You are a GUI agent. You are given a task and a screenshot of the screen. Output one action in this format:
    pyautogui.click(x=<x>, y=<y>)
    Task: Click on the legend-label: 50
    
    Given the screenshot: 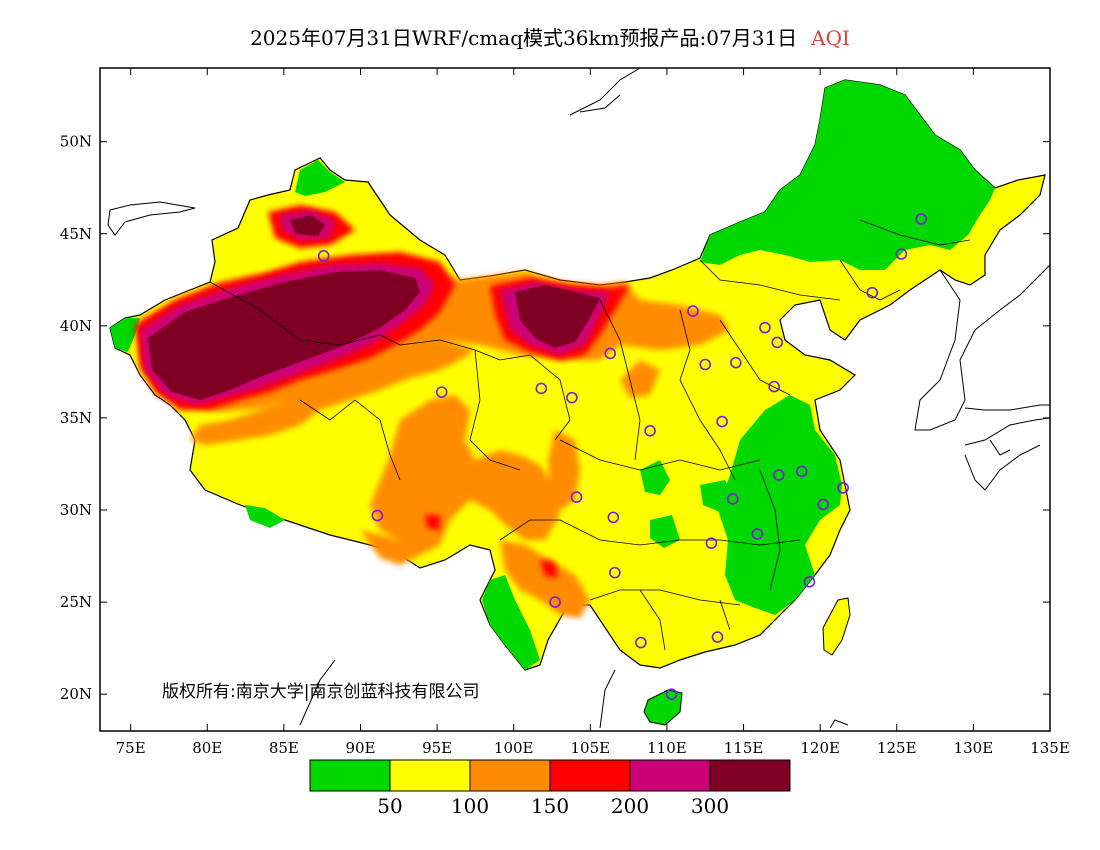 What is the action you would take?
    pyautogui.click(x=389, y=806)
    